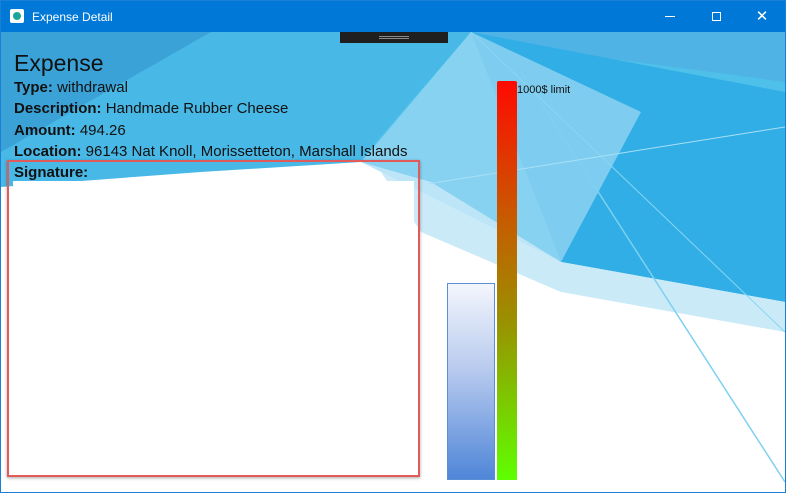 The width and height of the screenshot is (786, 493). I want to click on maximize-button, so click(716, 16).